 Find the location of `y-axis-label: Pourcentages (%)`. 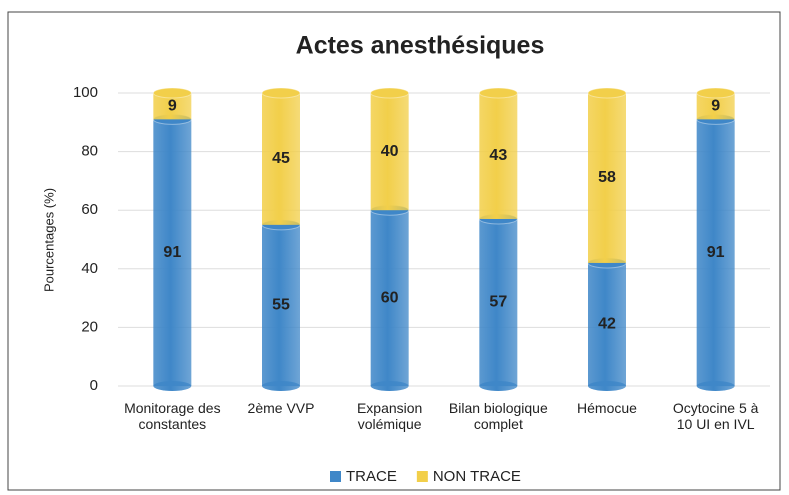

y-axis-label: Pourcentages (%) is located at coordinates (48, 240).